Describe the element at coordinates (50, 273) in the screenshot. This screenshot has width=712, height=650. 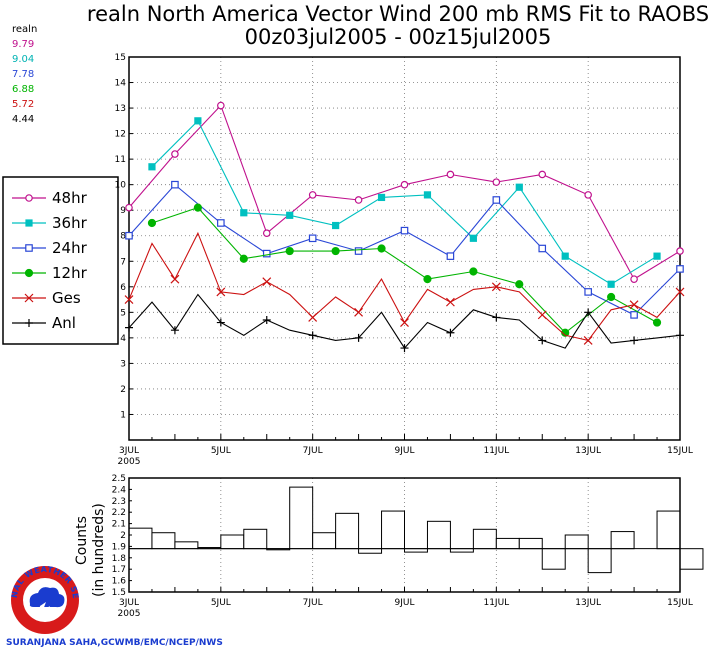
I see `legend-item-12hr: 12hr` at that location.